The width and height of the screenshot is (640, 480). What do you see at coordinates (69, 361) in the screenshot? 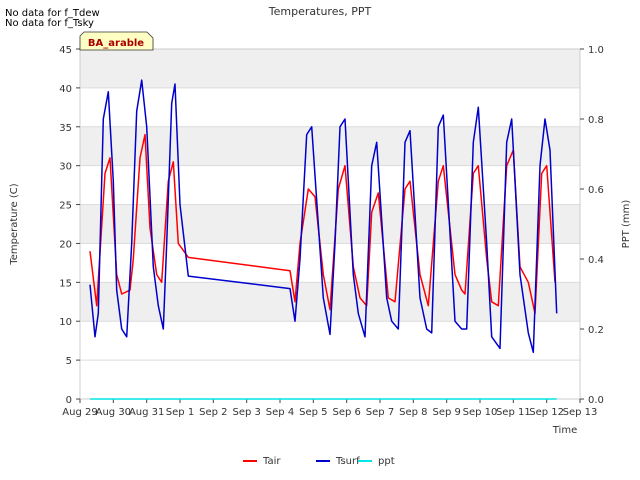
I see `y-tick-label-1: 5` at bounding box center [69, 361].